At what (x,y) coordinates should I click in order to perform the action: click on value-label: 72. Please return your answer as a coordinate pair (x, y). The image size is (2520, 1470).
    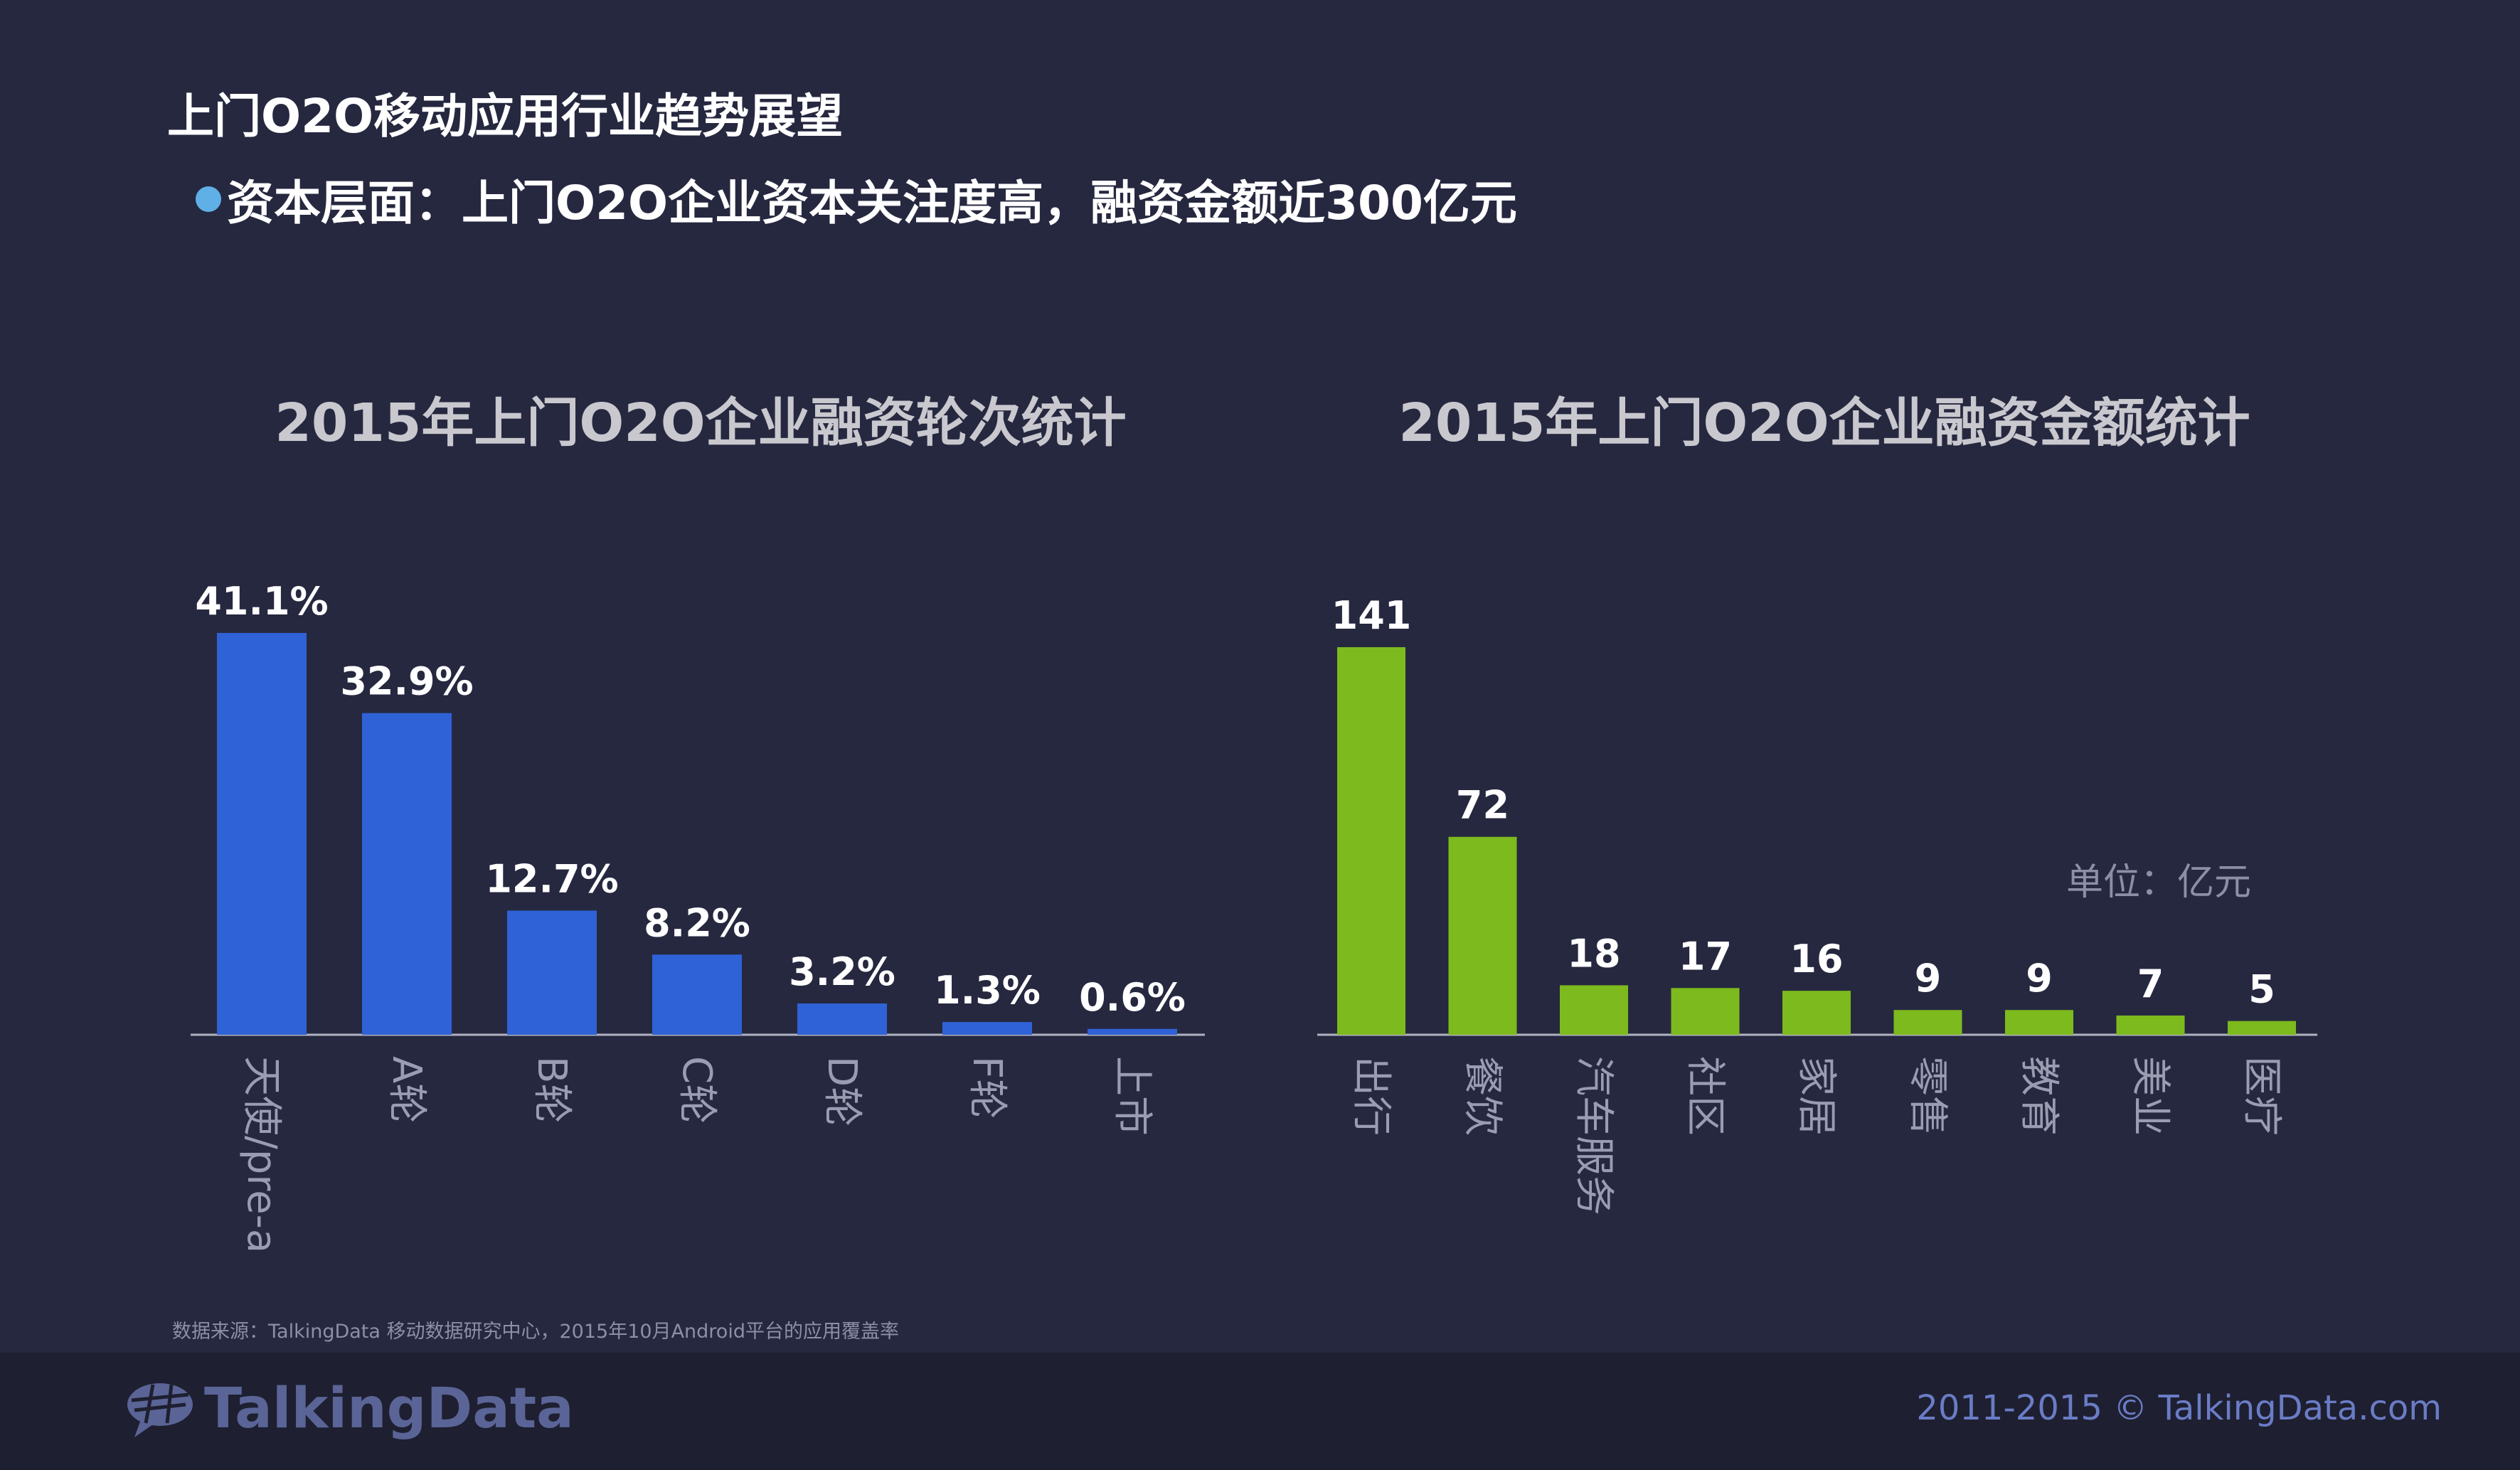
    Looking at the image, I should click on (1482, 805).